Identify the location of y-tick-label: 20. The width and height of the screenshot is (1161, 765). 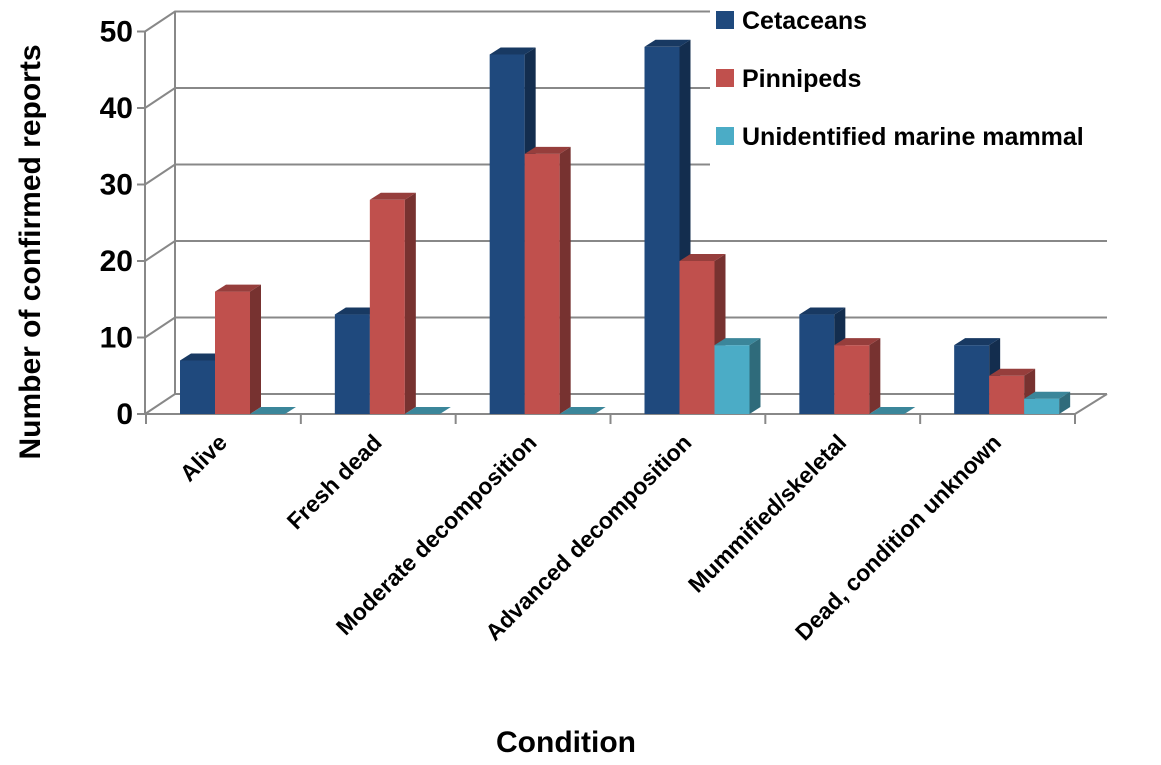
(116, 261).